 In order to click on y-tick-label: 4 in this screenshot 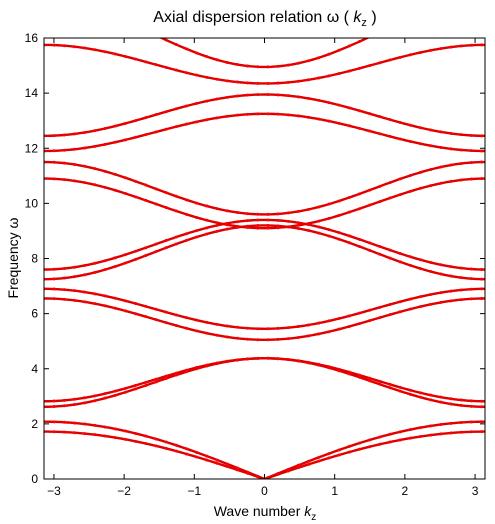, I will do `click(34, 369)`.